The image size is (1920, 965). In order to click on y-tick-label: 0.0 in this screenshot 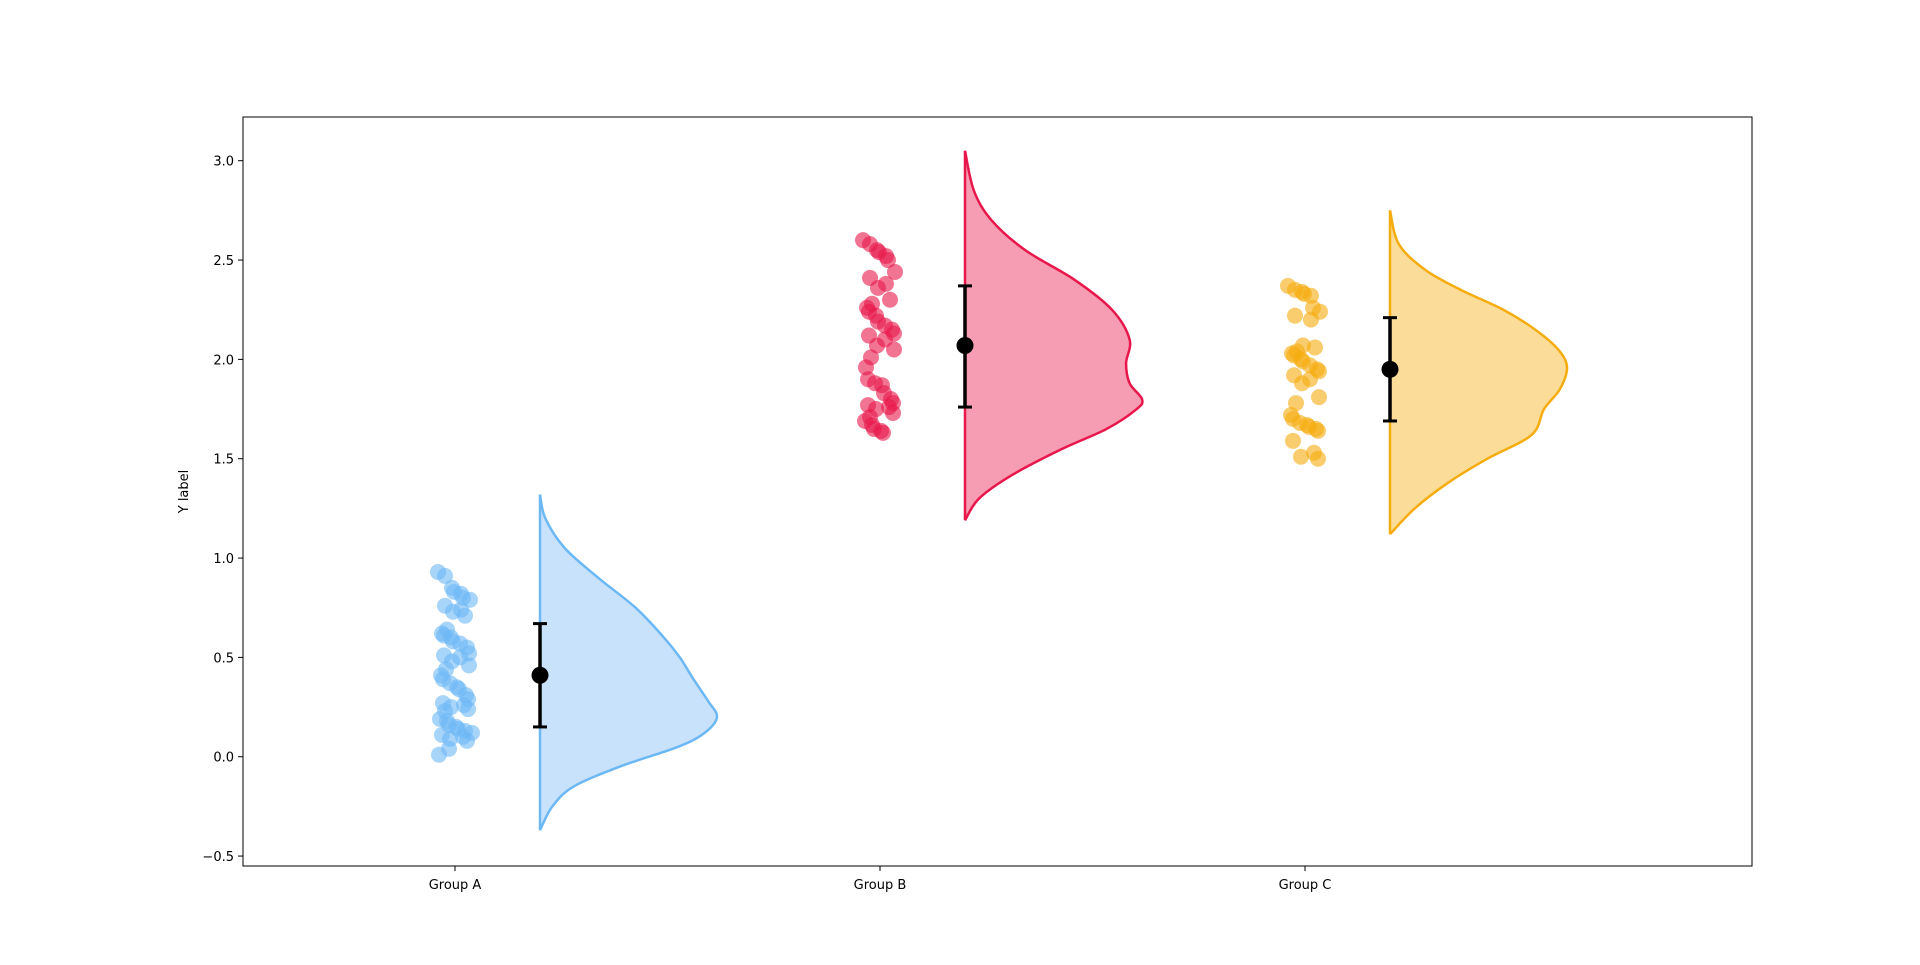, I will do `click(223, 758)`.